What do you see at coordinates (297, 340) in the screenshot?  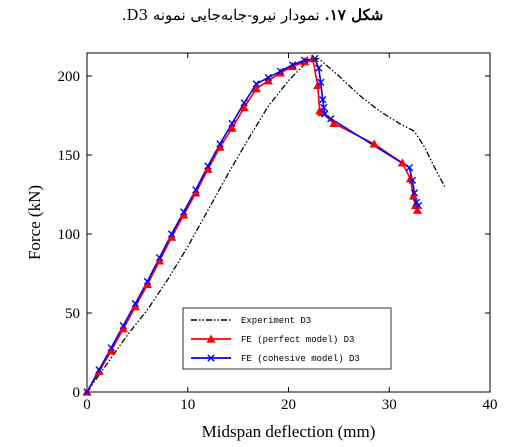 I see `legend-label: FE (perfect model) D3` at bounding box center [297, 340].